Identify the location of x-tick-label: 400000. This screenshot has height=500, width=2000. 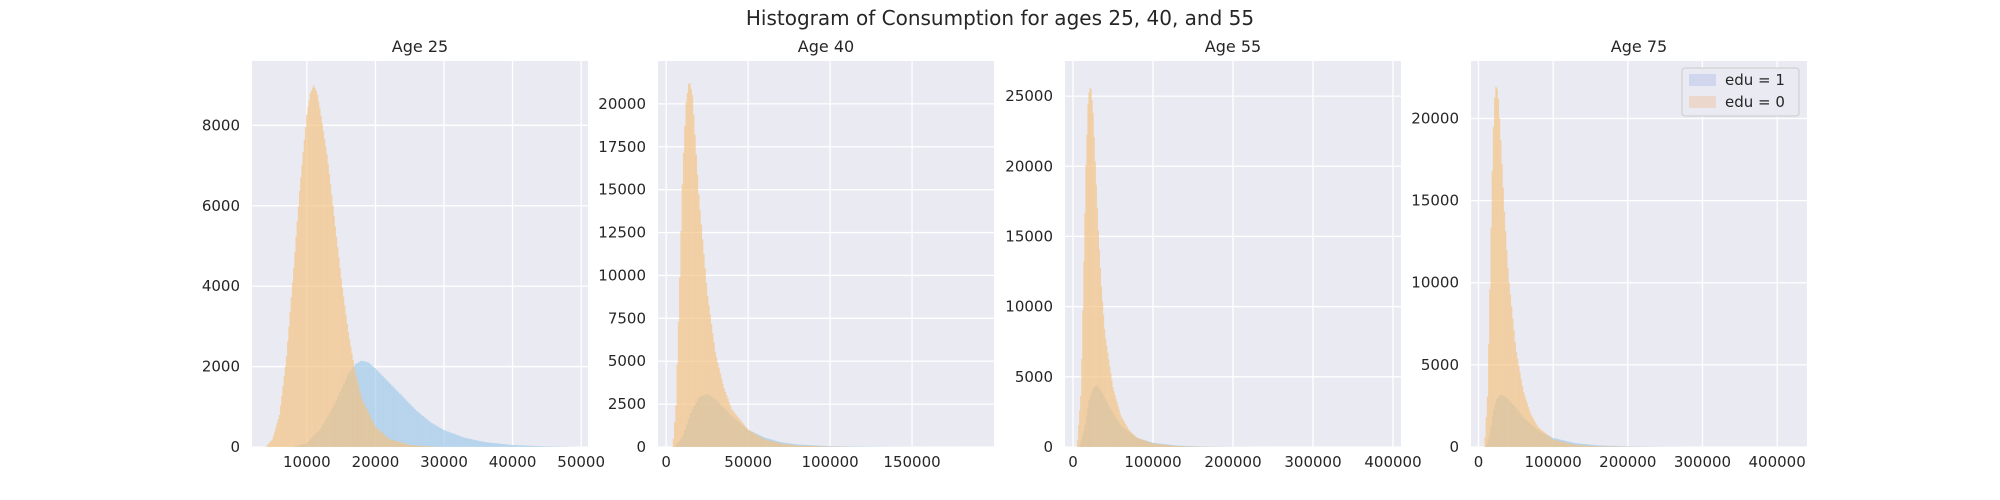
(1392, 462).